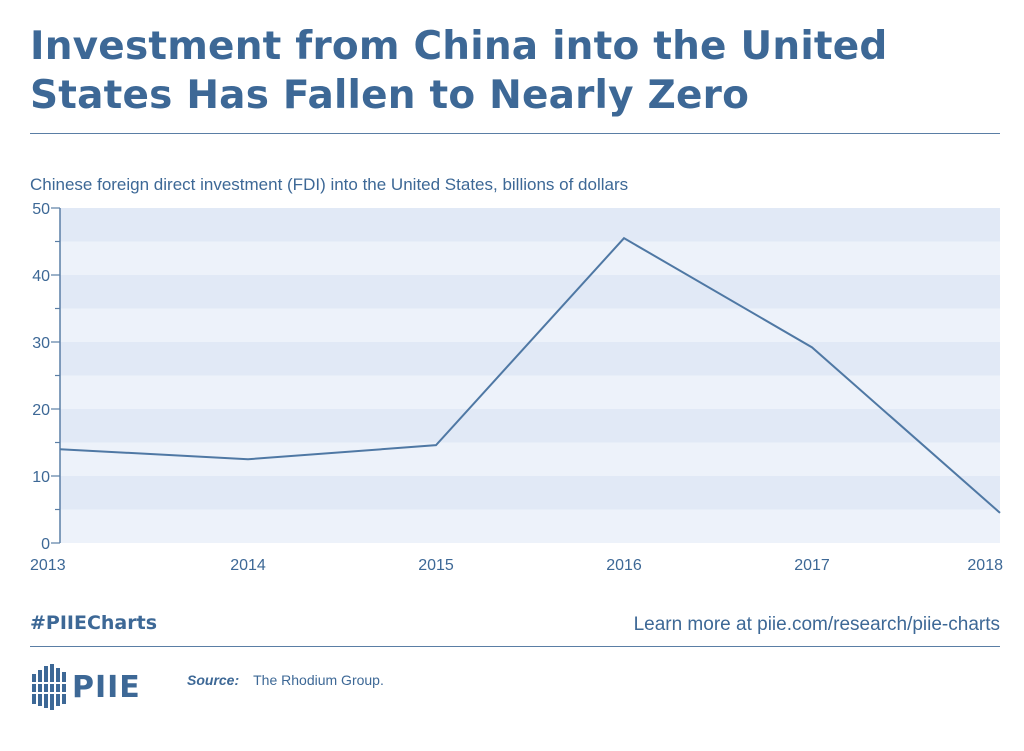  What do you see at coordinates (812, 565) in the screenshot?
I see `x-tick-label: 2017` at bounding box center [812, 565].